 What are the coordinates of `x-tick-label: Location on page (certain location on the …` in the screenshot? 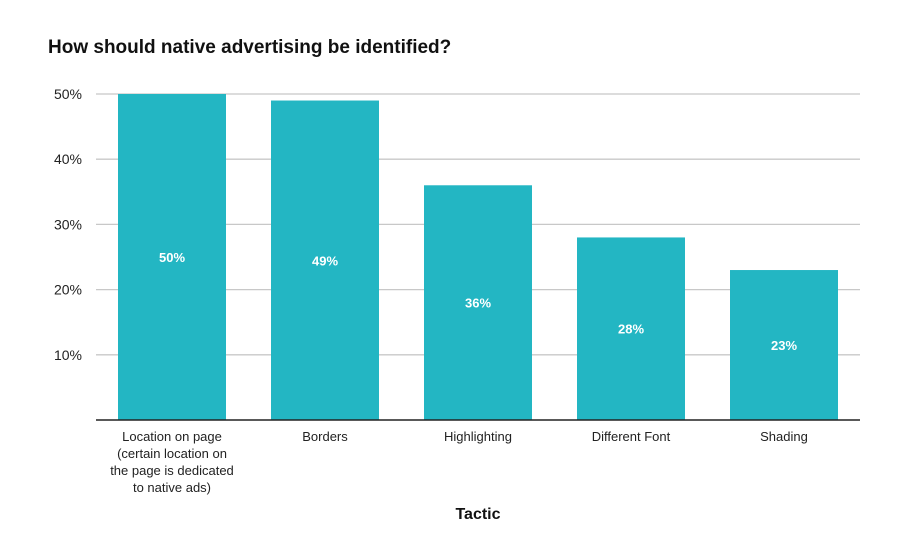 It's located at (172, 462).